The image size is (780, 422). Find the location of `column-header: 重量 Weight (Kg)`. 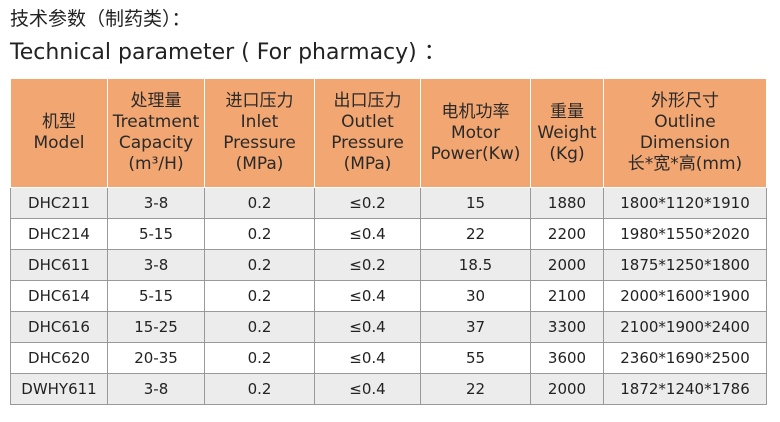

column-header: 重量 Weight (Kg) is located at coordinates (567, 133).